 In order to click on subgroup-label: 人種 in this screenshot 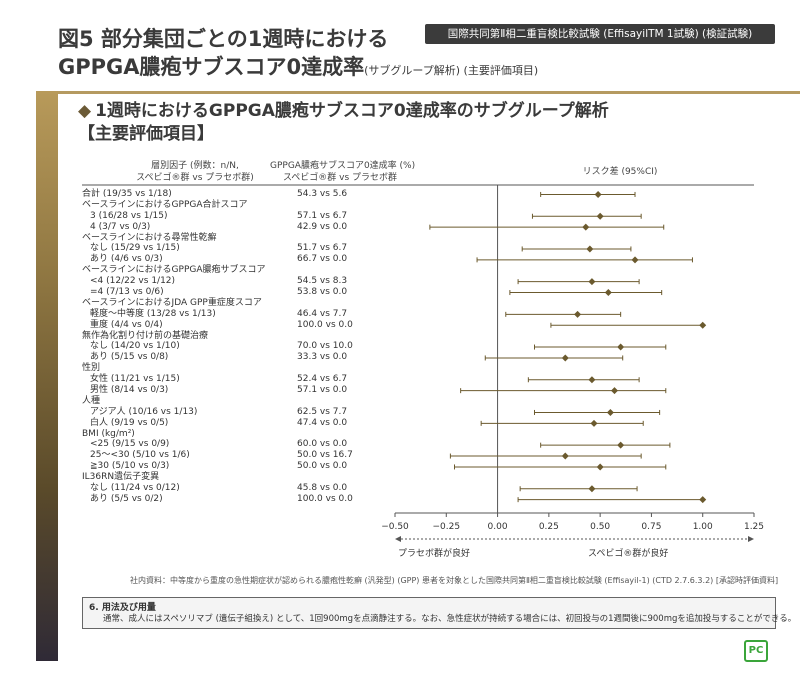, I will do `click(91, 400)`.